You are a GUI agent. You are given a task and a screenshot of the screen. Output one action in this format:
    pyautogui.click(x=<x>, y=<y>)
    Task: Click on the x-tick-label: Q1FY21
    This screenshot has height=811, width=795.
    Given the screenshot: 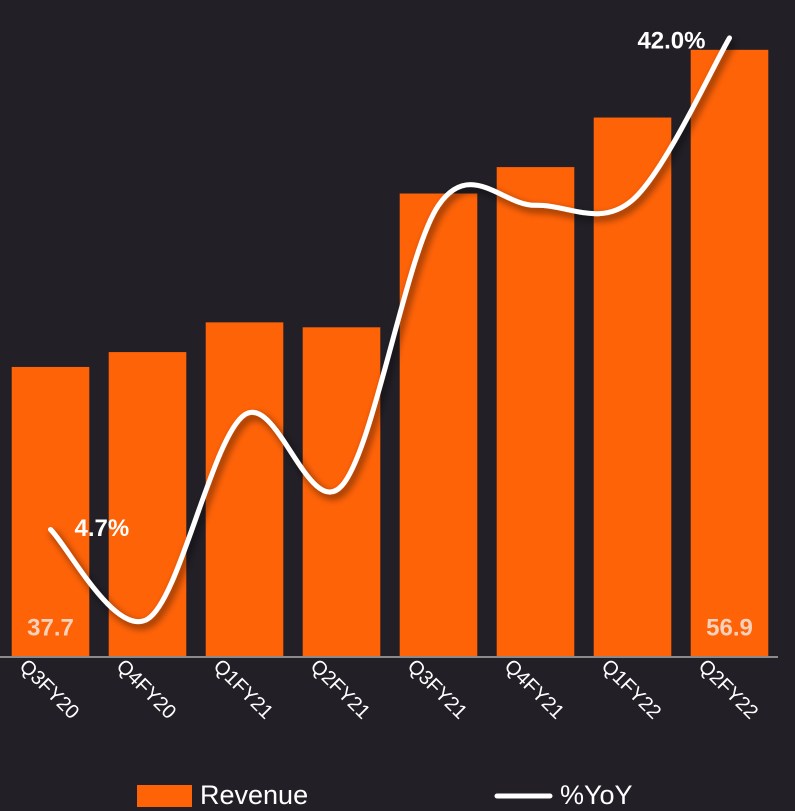 What is the action you would take?
    pyautogui.click(x=243, y=689)
    